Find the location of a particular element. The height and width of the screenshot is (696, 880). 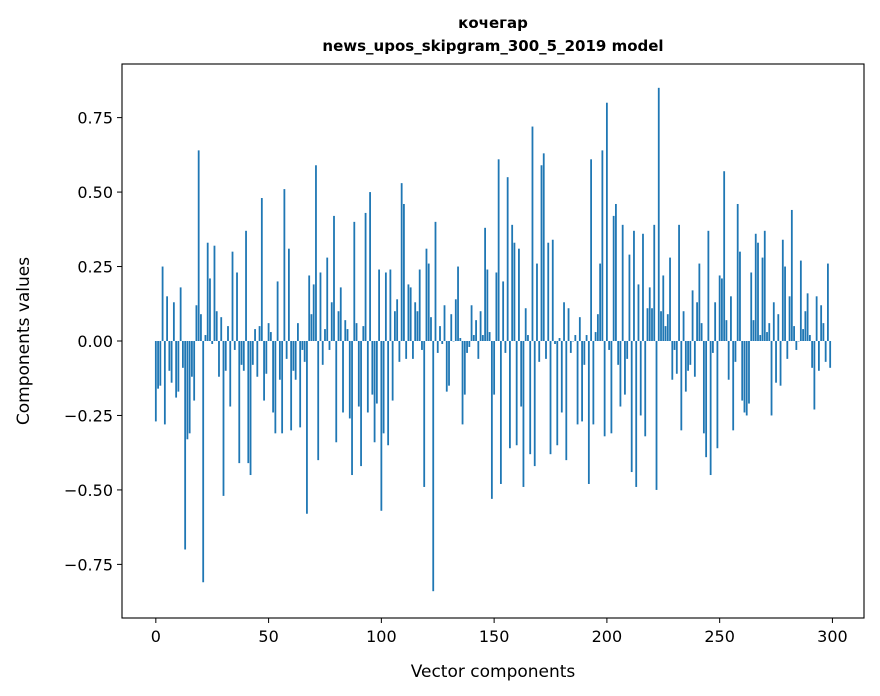

y-tick-label: 0.75 is located at coordinates (95, 118).